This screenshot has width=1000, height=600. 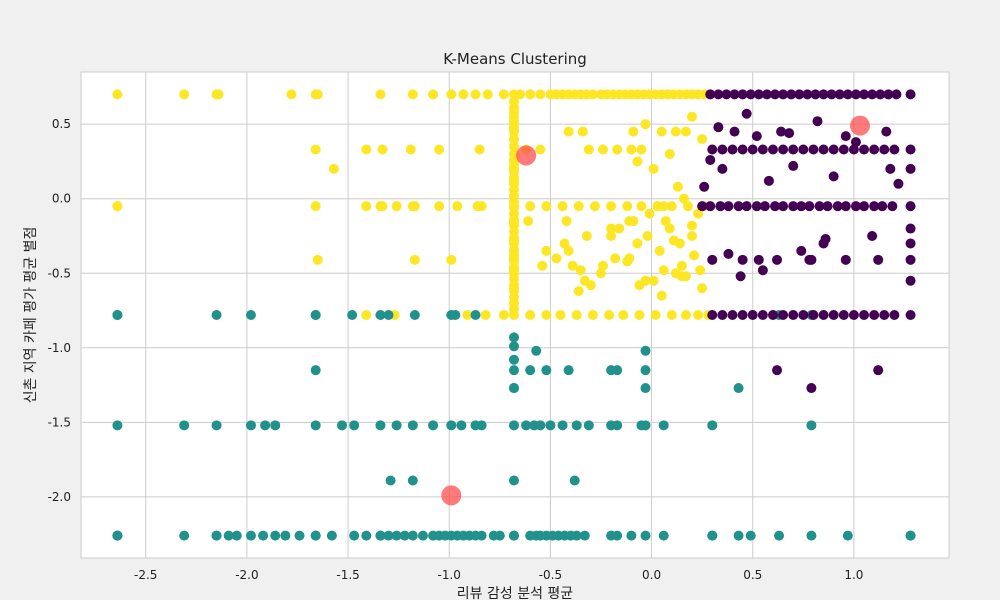 I want to click on y-tick-label: -0.5, so click(x=59, y=273).